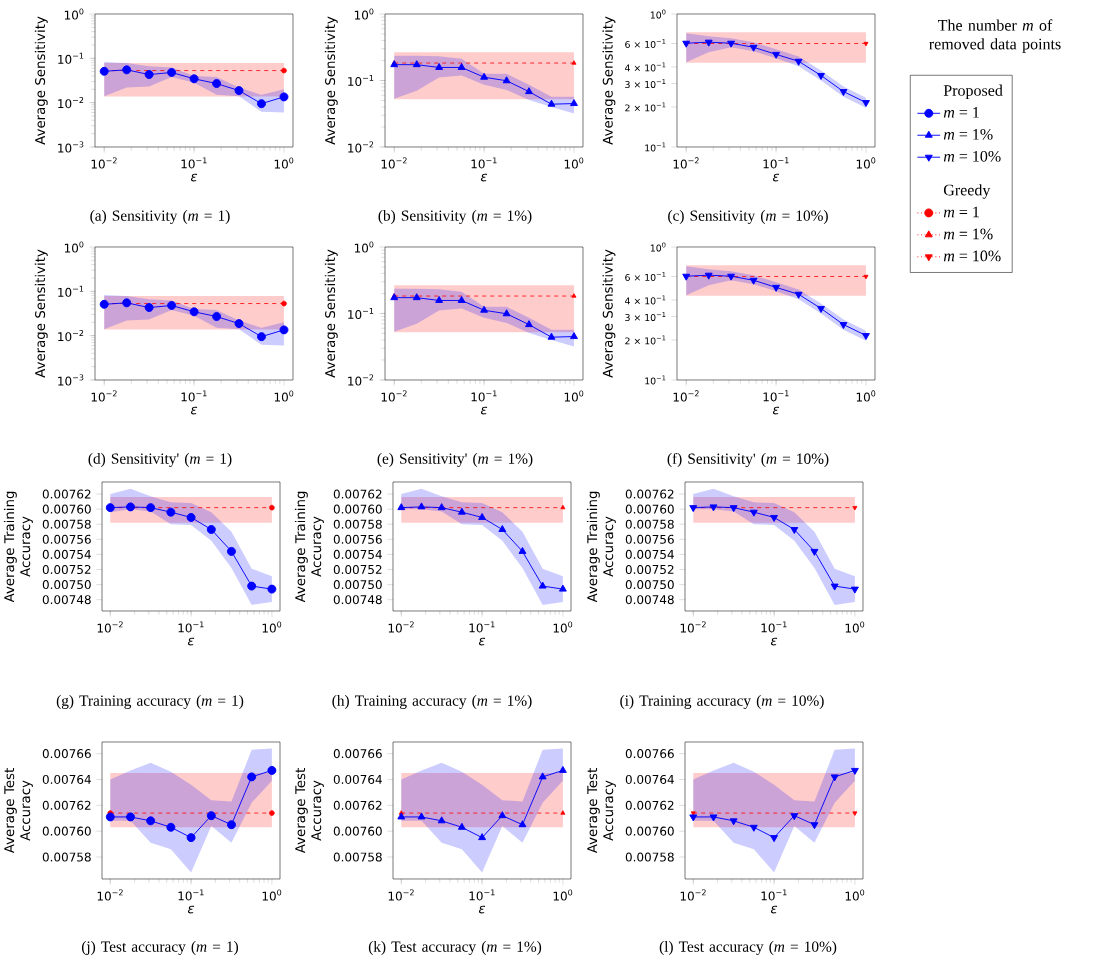 Image resolution: width=1097 pixels, height=967 pixels. What do you see at coordinates (150, 702) in the screenshot?
I see `text: (g) Training accuracy (m = 1)` at bounding box center [150, 702].